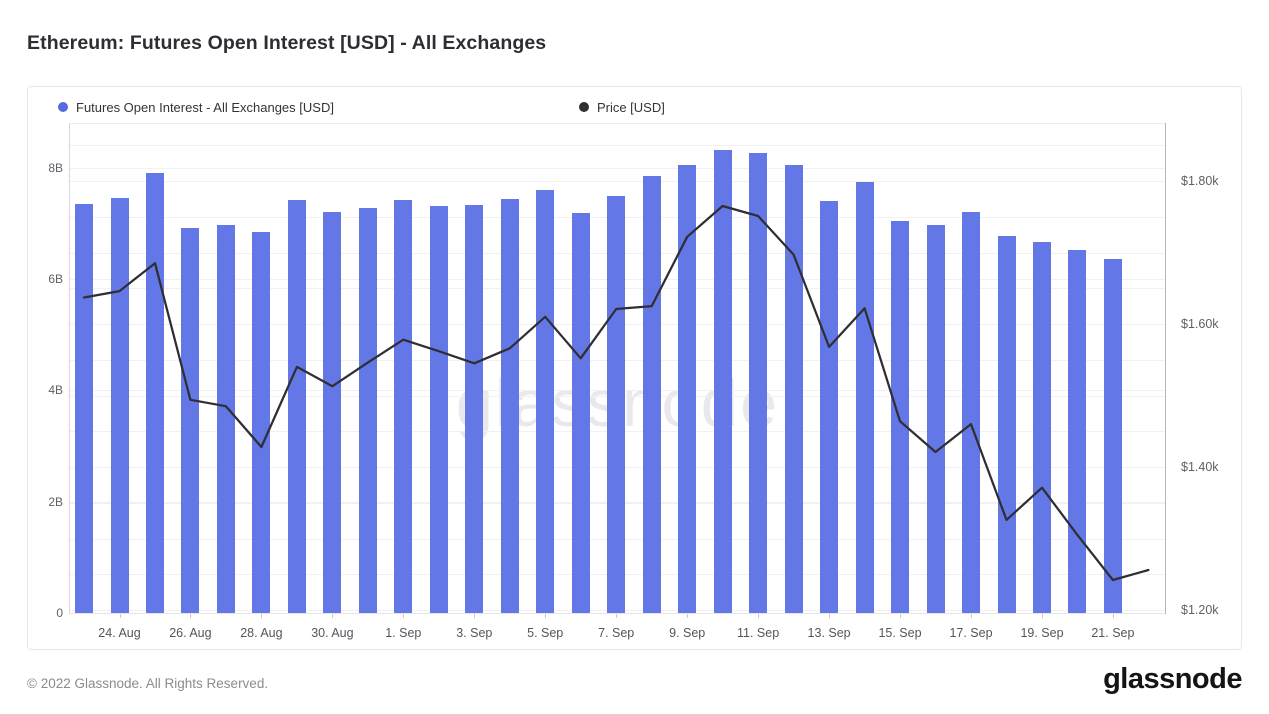 The image size is (1269, 714). I want to click on x-axis-tick-label: 7. Sep, so click(616, 633).